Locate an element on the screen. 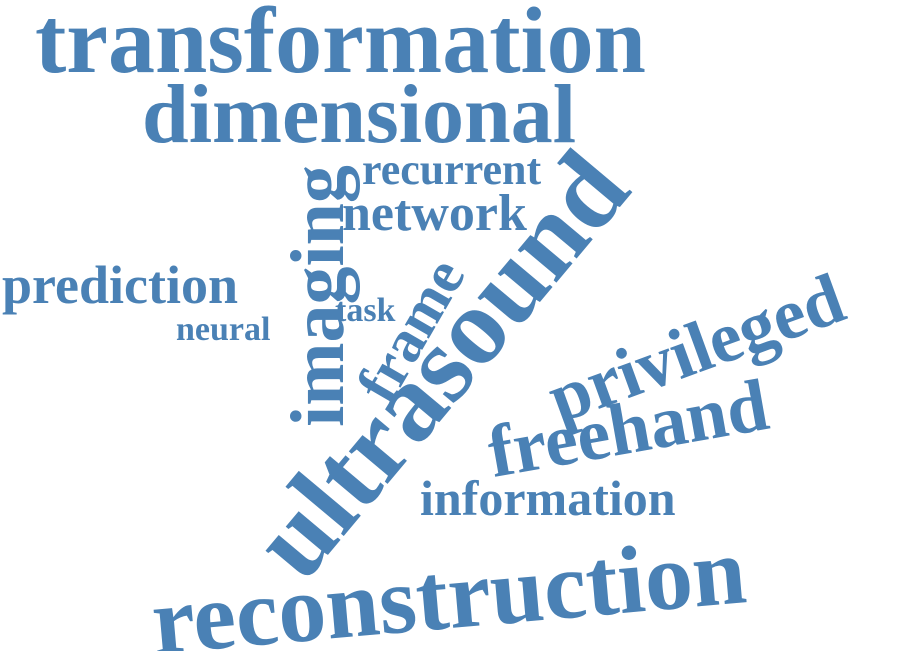 The width and height of the screenshot is (900, 651). word-reconstruction: reconstruction is located at coordinates (448, 583).